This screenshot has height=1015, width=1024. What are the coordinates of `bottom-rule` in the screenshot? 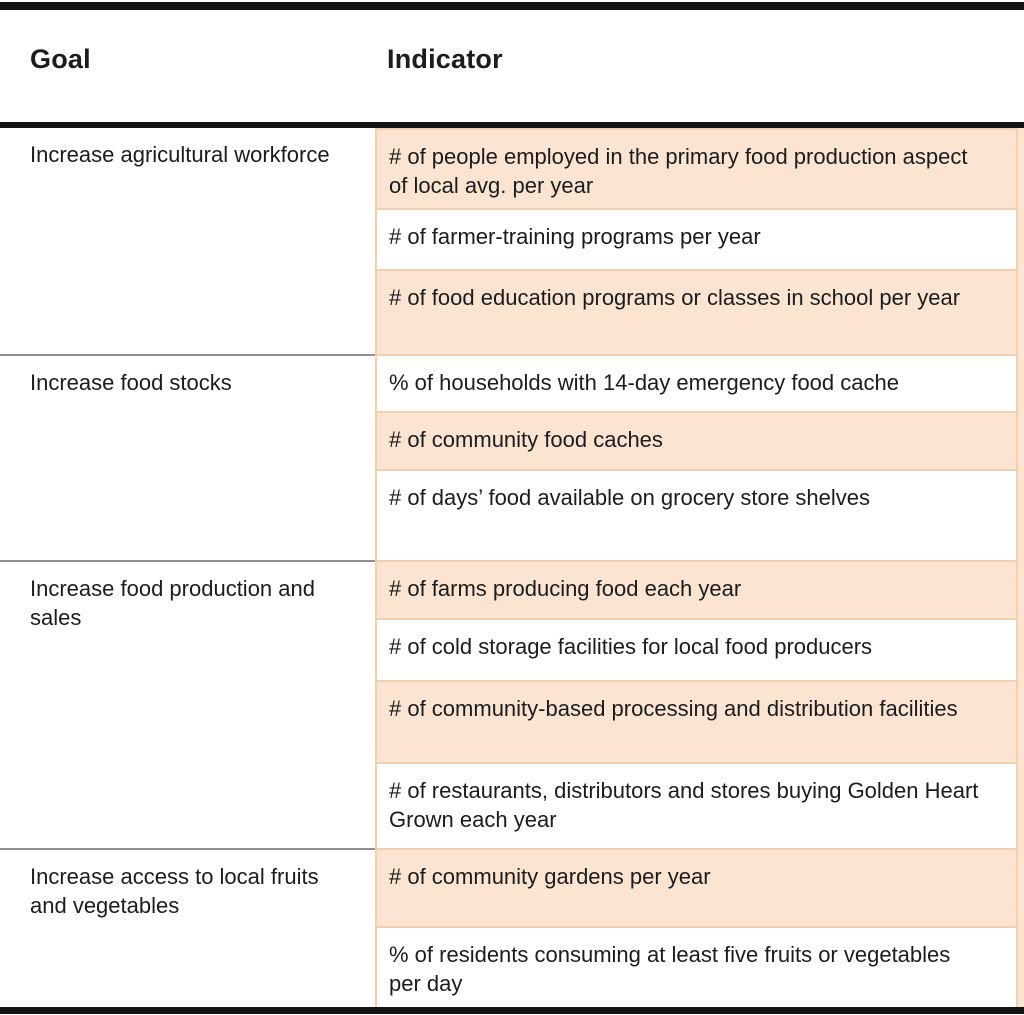 It's located at (512, 1010).